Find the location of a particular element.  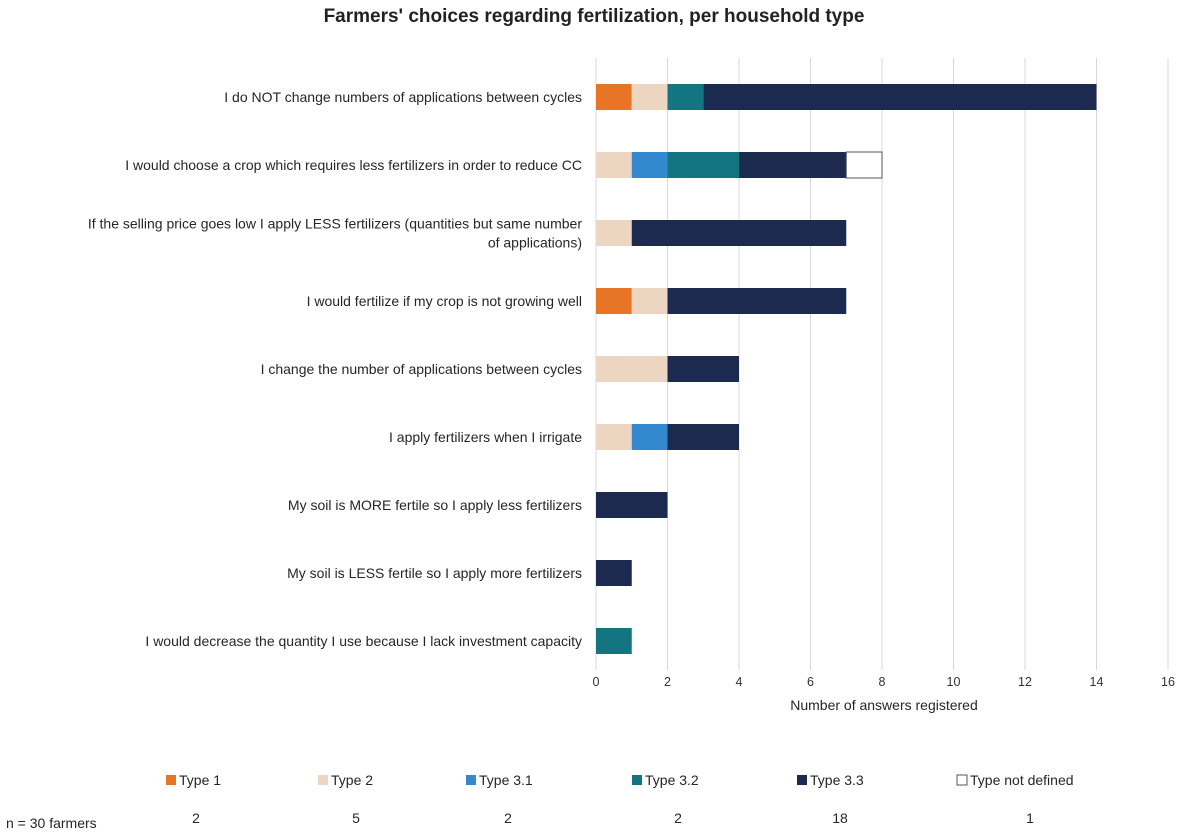

sample-counts: 2 5 2 2 18 1 is located at coordinates (613, 818).